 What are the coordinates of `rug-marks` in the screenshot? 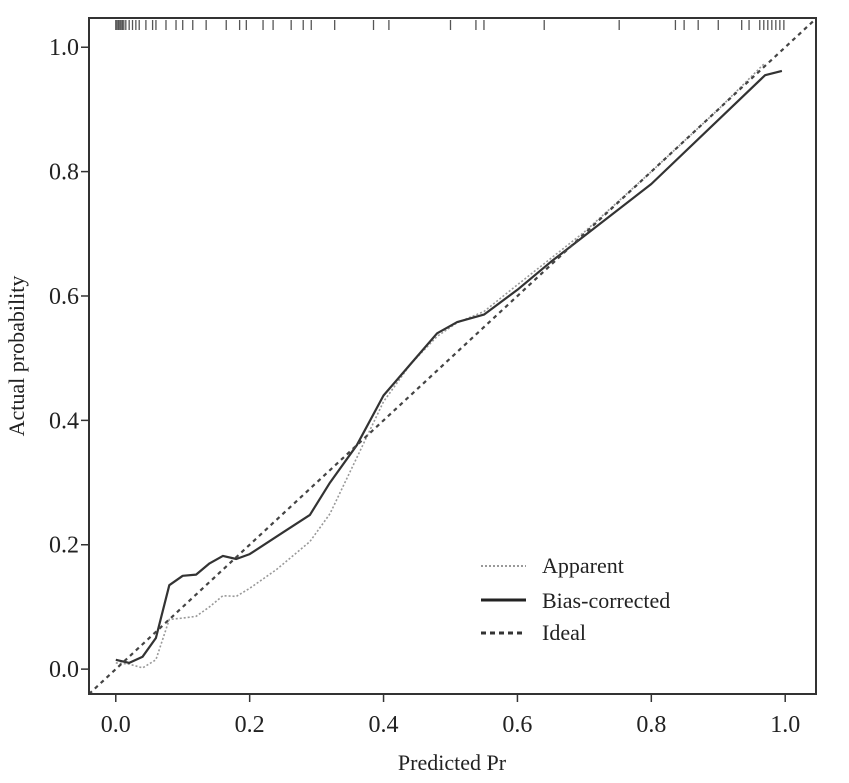 It's located at (450, 25).